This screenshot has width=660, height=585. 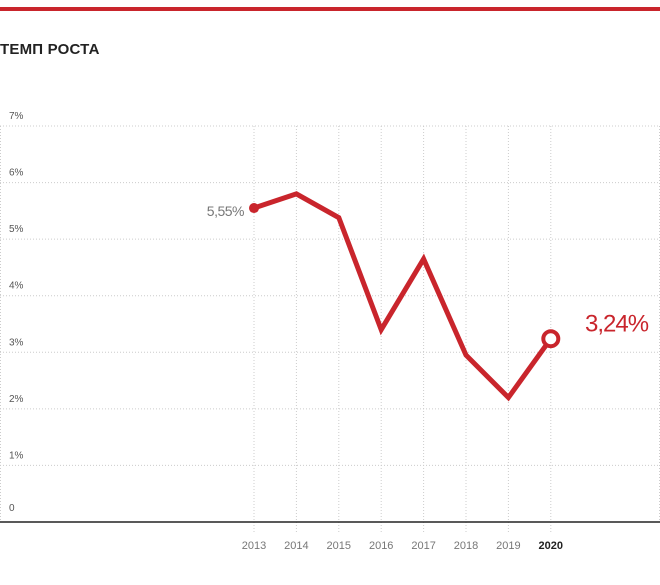 I want to click on x-tick-label: 2016, so click(x=381, y=546).